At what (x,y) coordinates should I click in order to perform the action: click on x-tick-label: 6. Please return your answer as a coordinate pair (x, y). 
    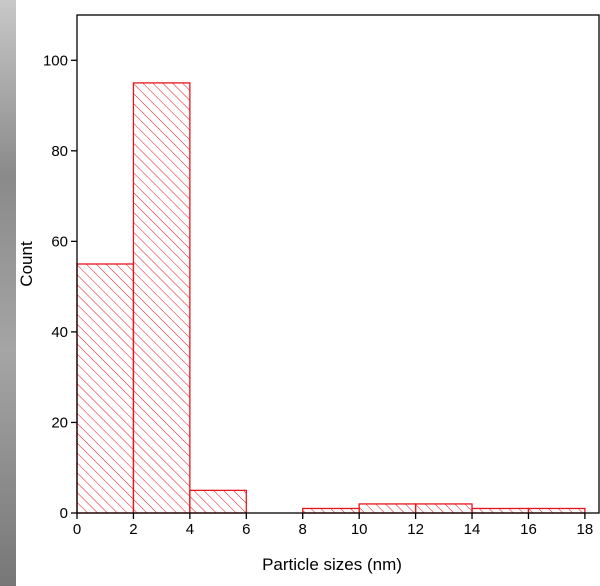
    Looking at the image, I should click on (246, 529).